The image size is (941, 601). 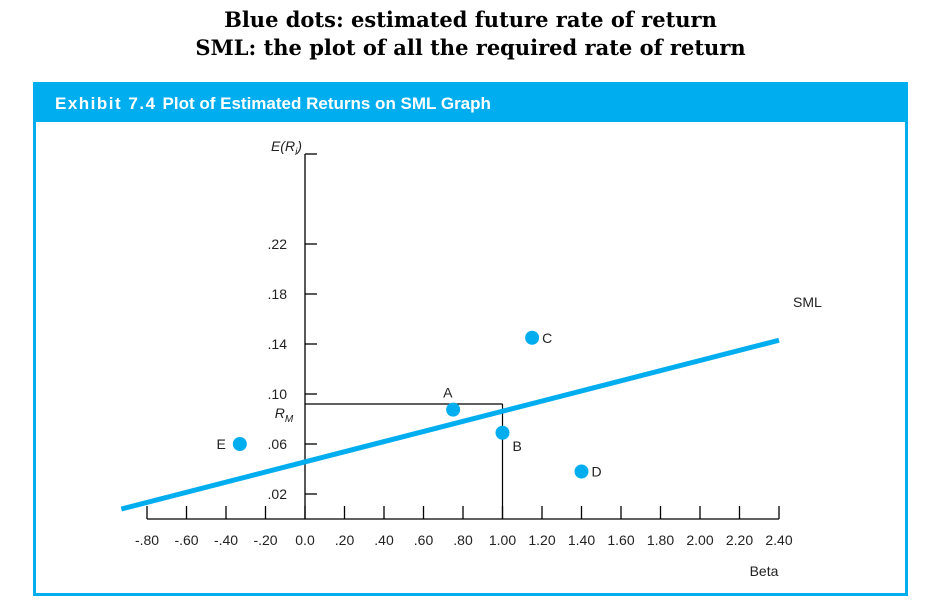 I want to click on x-tick-label: 1.00, so click(x=502, y=540).